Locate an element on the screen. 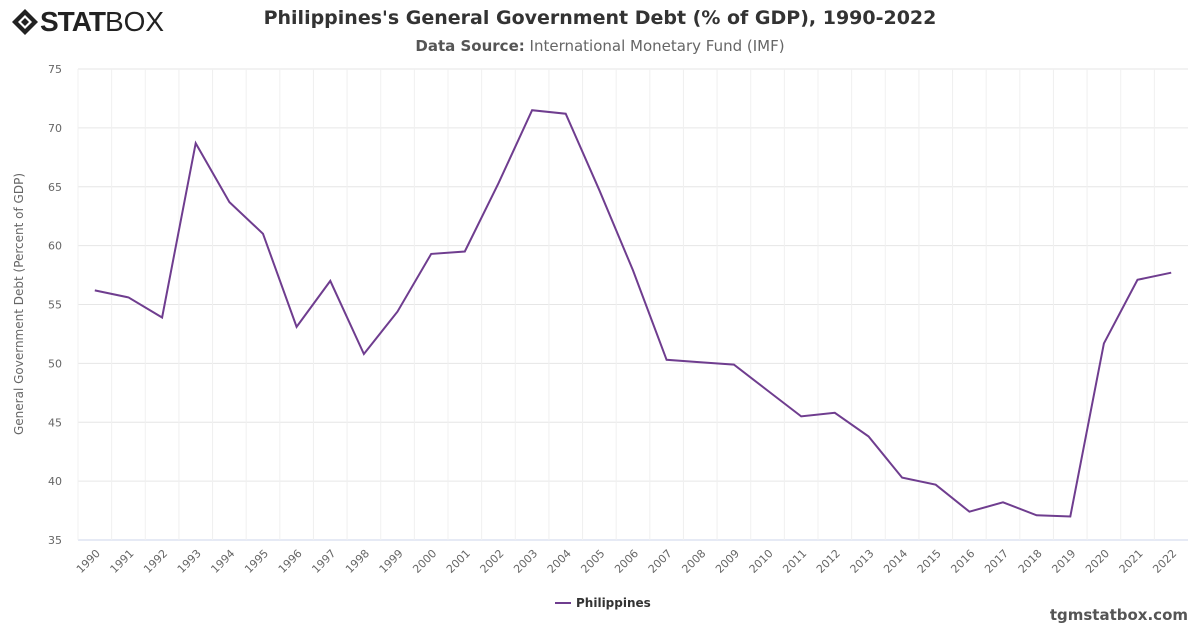 The image size is (1200, 630). x-tick-label: 1999 is located at coordinates (391, 561).